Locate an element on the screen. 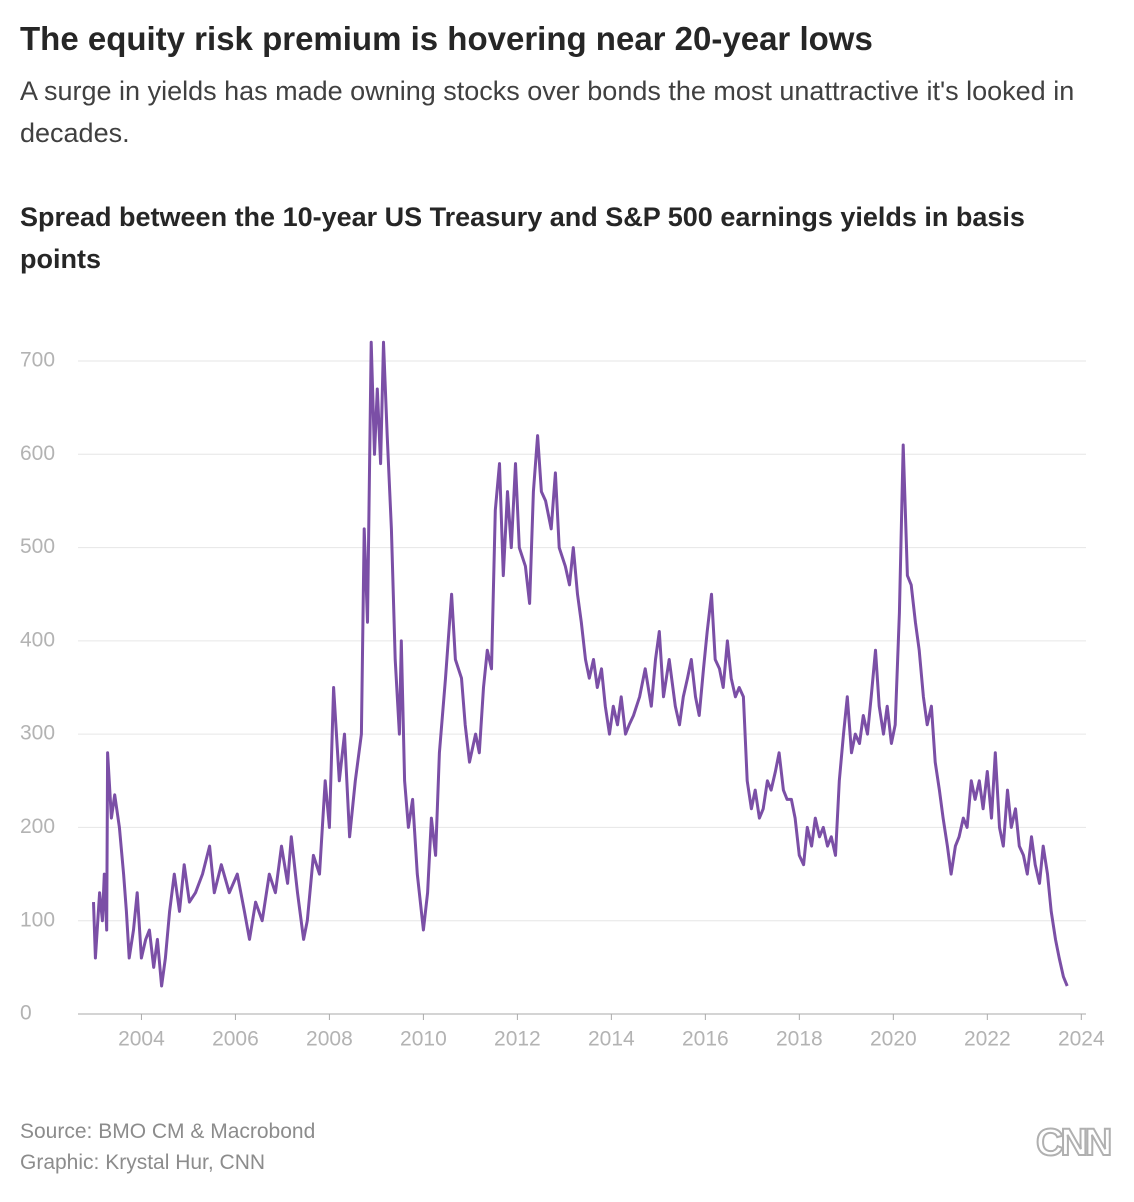 This screenshot has width=1134, height=1202. y-tick-label: 200 is located at coordinates (37, 826).